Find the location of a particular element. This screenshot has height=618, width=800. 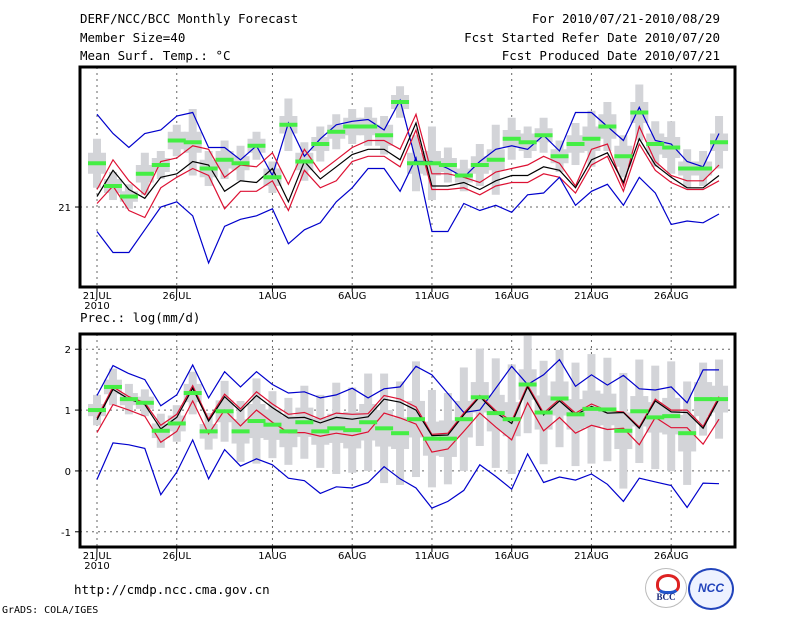

precip-xtick-label: 1AUG is located at coordinates (272, 556).